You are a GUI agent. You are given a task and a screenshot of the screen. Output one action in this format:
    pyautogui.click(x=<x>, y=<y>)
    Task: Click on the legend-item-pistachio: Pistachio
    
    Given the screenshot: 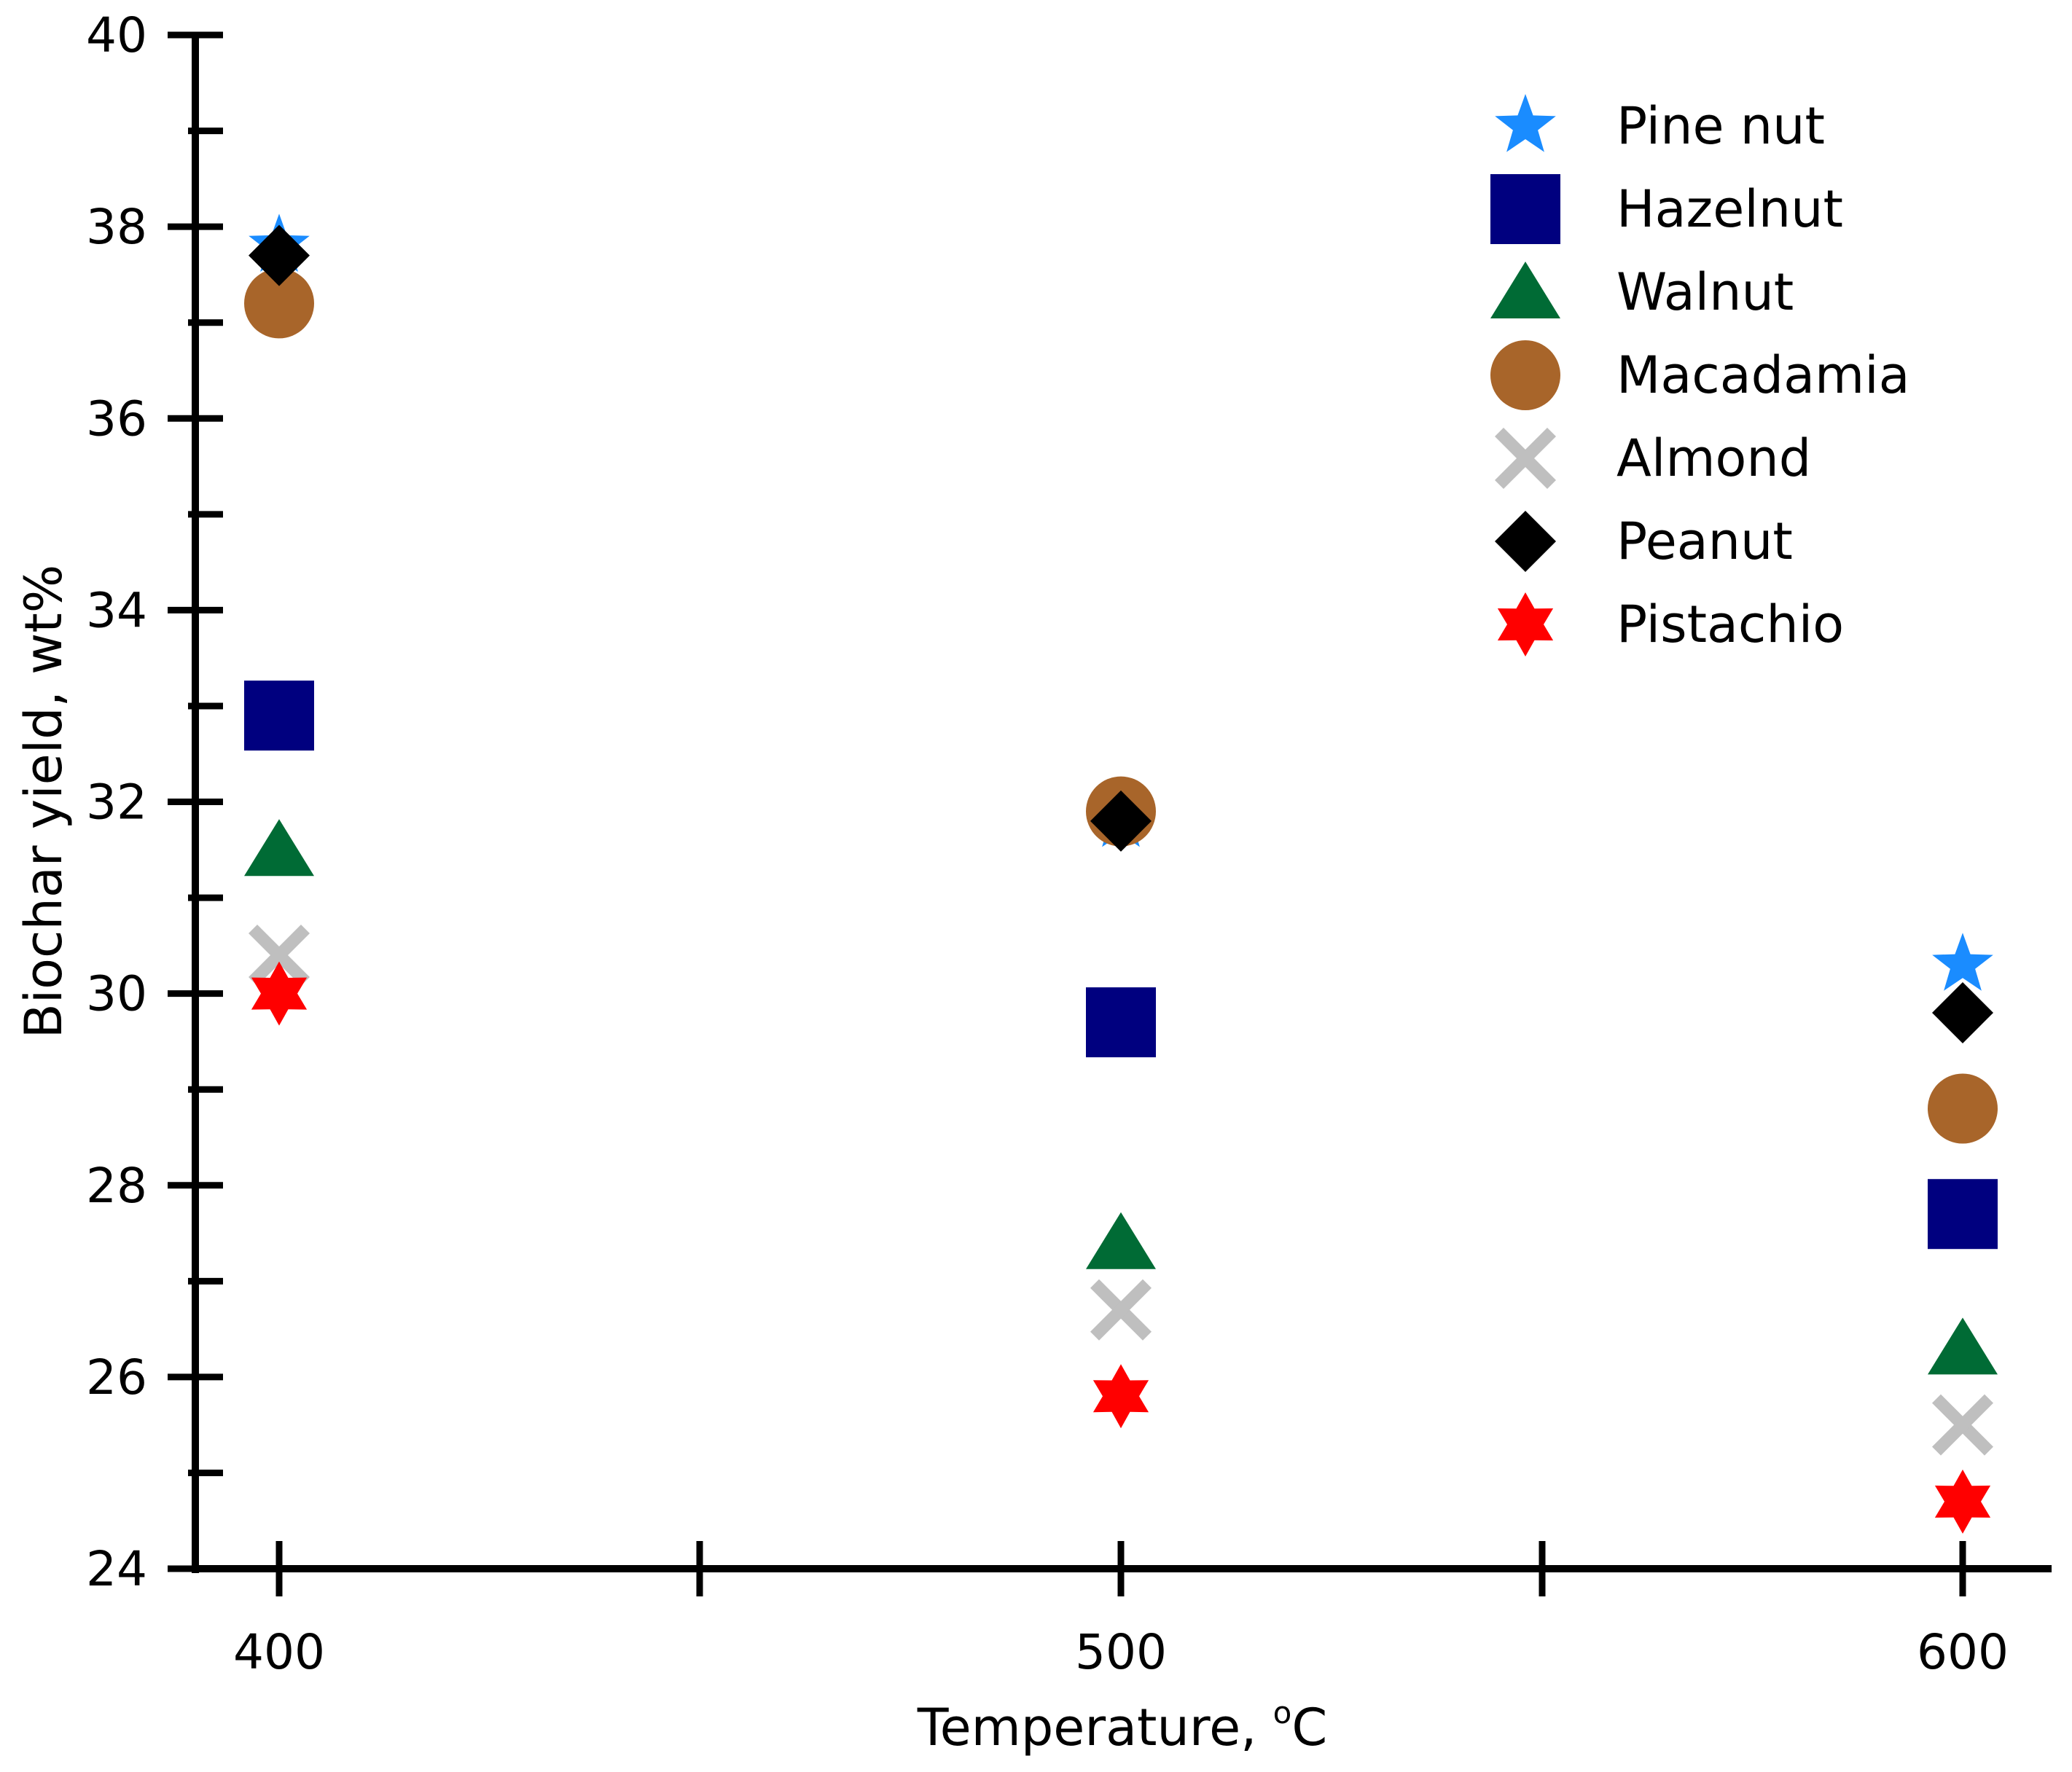 What is the action you would take?
    pyautogui.click(x=1670, y=624)
    